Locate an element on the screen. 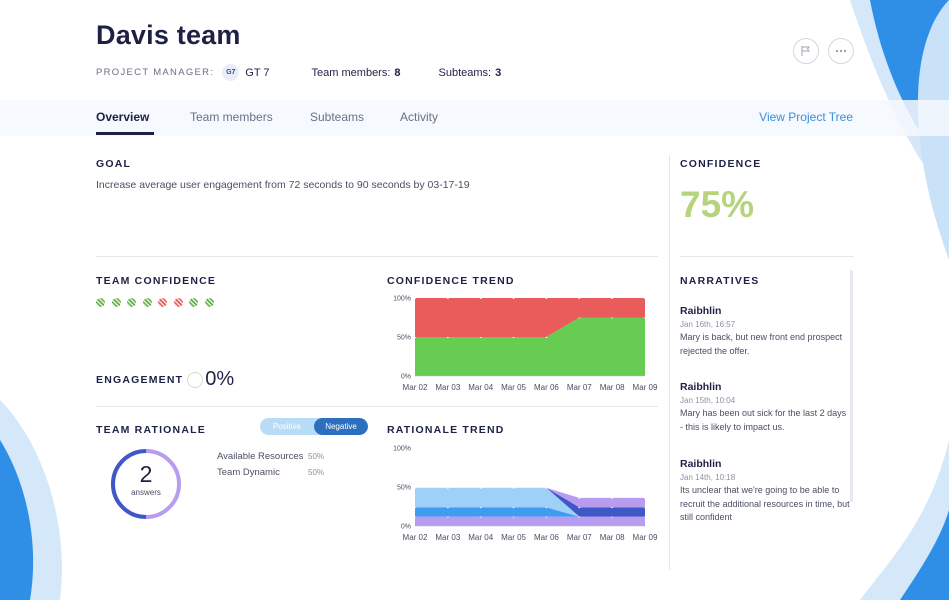 This screenshot has height=600, width=949. project-manager-label: PROJECT MANAGER: is located at coordinates (155, 72).